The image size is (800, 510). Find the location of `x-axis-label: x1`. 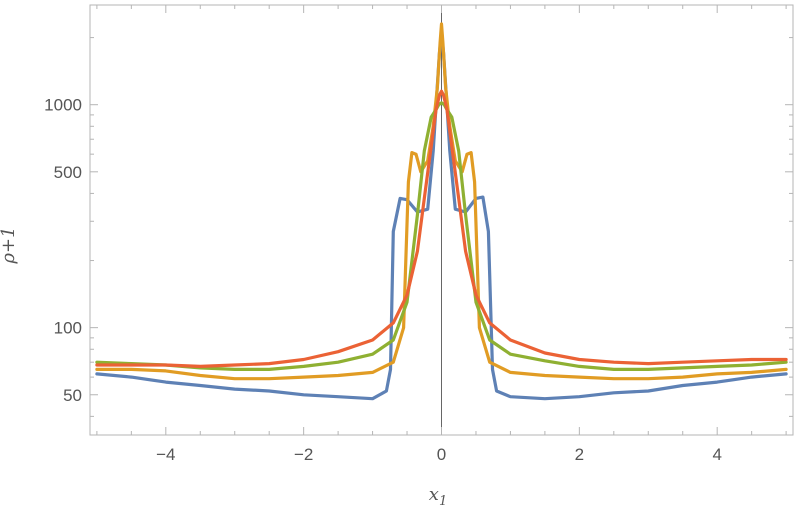

x-axis-label: x1 is located at coordinates (438, 496).